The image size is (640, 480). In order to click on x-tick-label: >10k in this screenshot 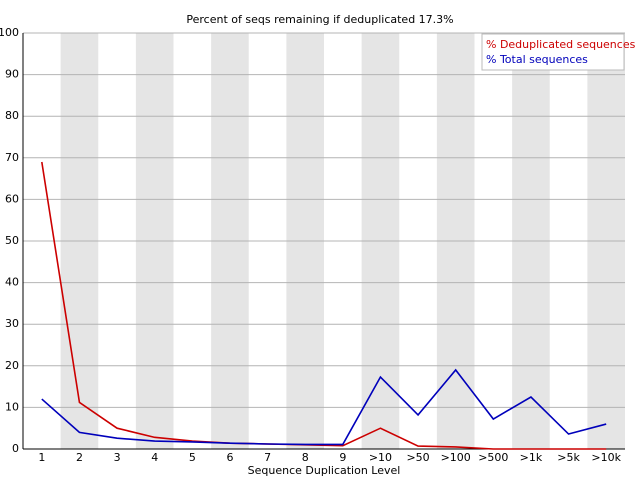, I will do `click(606, 457)`.